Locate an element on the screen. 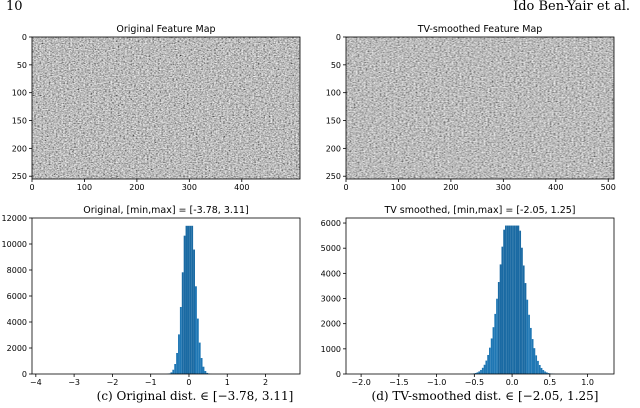  caption-c: (c) Original dist. ∈ [−3.78, 3.11] is located at coordinates (195, 396).